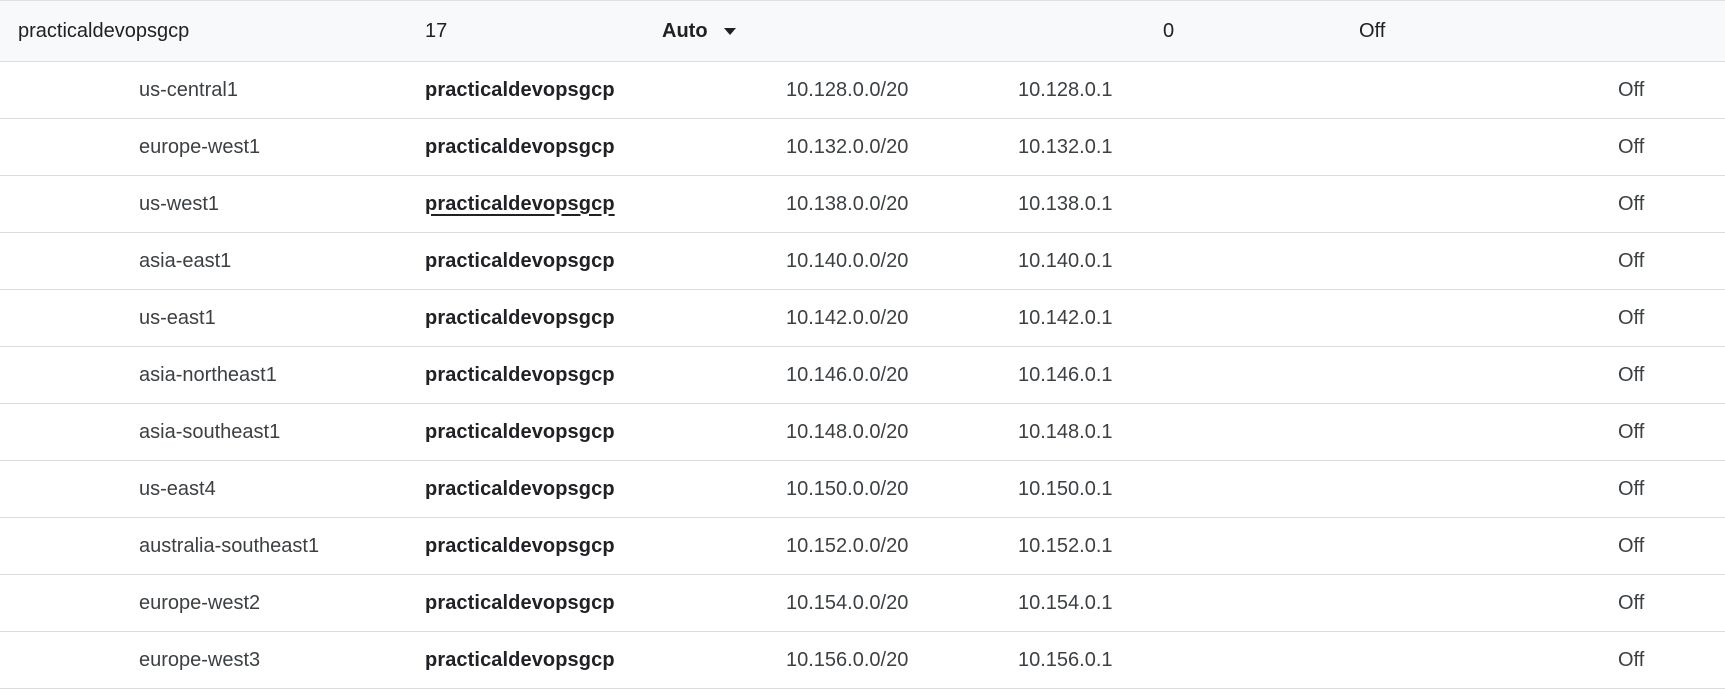 This screenshot has width=1725, height=699. I want to click on network-status: Off, so click(1372, 30).